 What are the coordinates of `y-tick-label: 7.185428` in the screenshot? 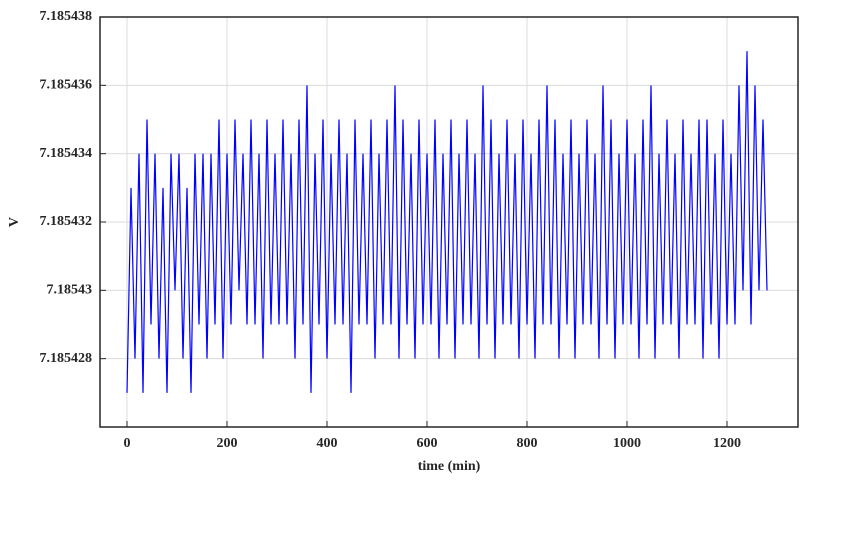 It's located at (66, 358).